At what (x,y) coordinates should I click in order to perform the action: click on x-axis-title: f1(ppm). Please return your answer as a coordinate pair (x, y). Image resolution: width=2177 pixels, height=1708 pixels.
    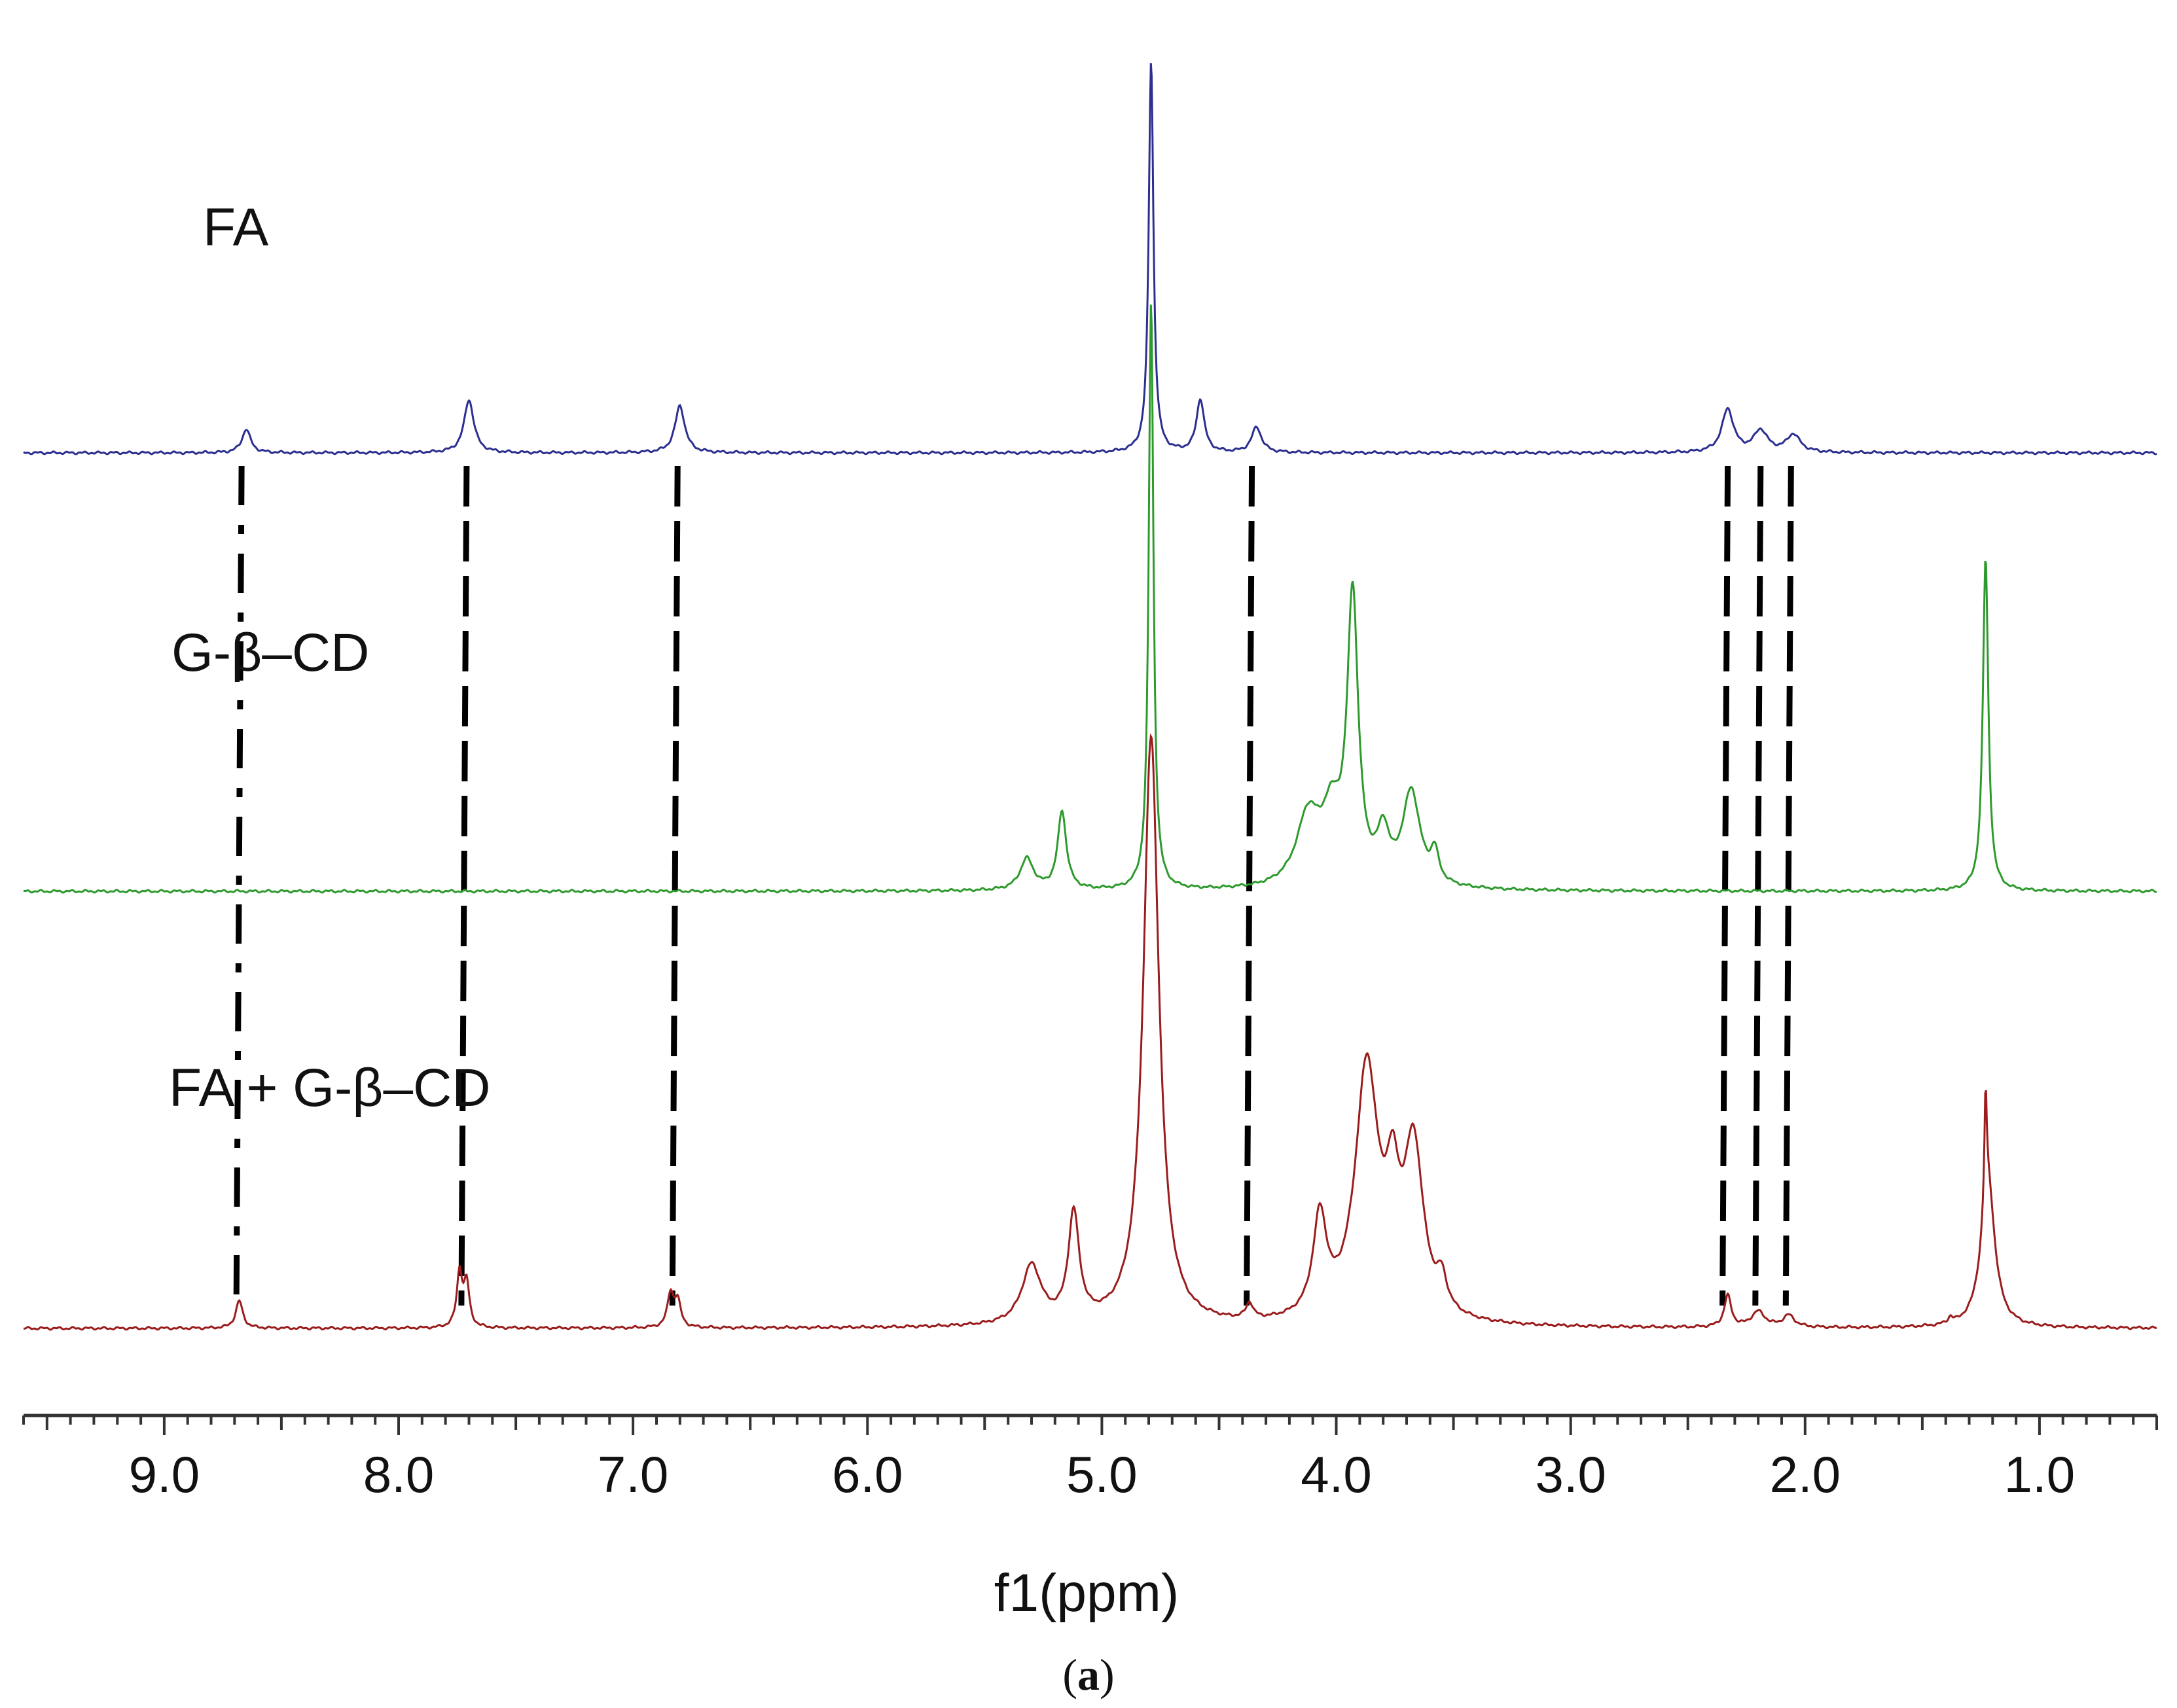
    Looking at the image, I should click on (1086, 1593).